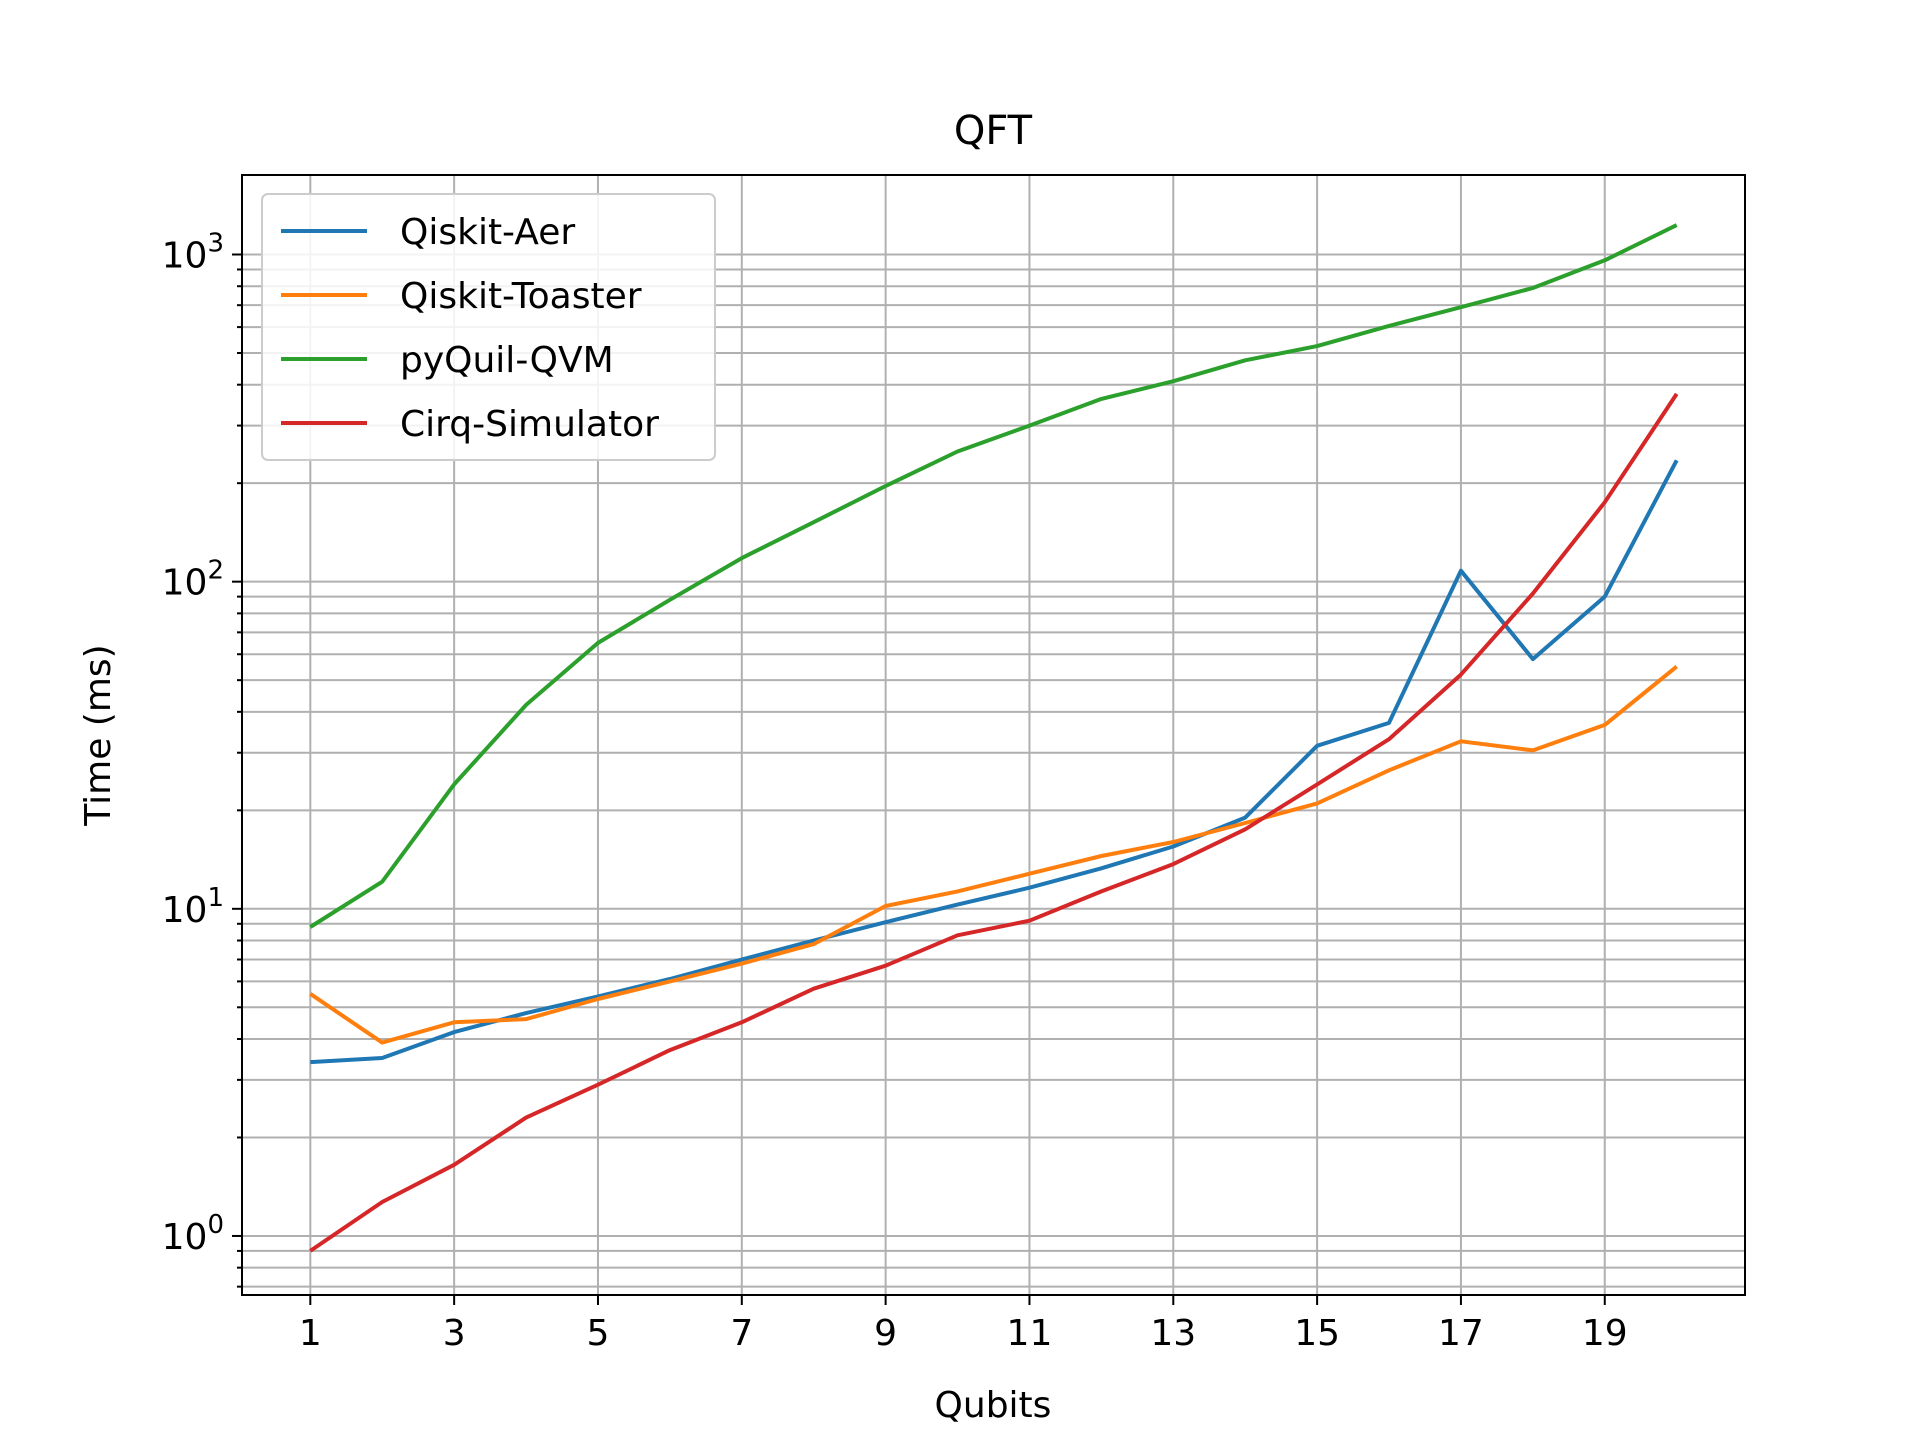 This screenshot has height=1440, width=1920. I want to click on y-tick-label: 10¹, so click(193, 907).